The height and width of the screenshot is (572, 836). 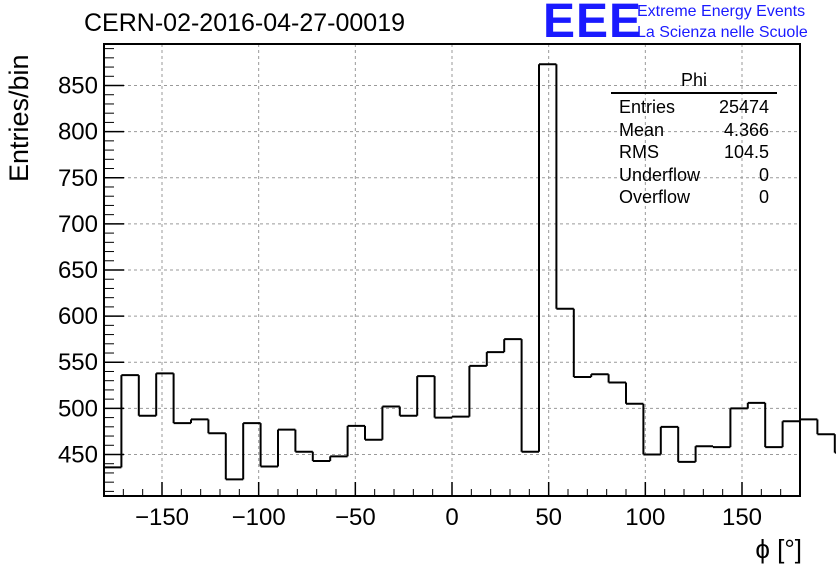 What do you see at coordinates (19, 118) in the screenshot?
I see `y-axis-label: Entries/bin` at bounding box center [19, 118].